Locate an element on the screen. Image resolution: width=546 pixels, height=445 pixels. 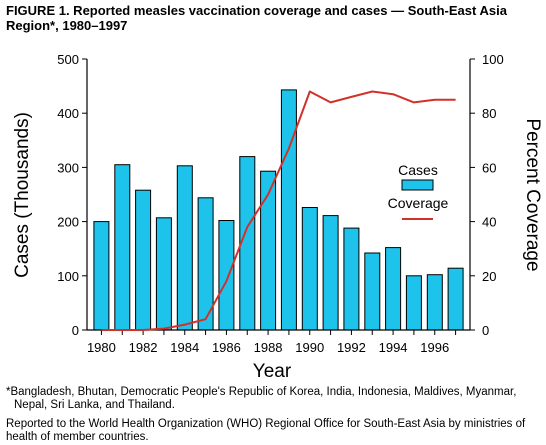
bar-1982 is located at coordinates (143, 260).